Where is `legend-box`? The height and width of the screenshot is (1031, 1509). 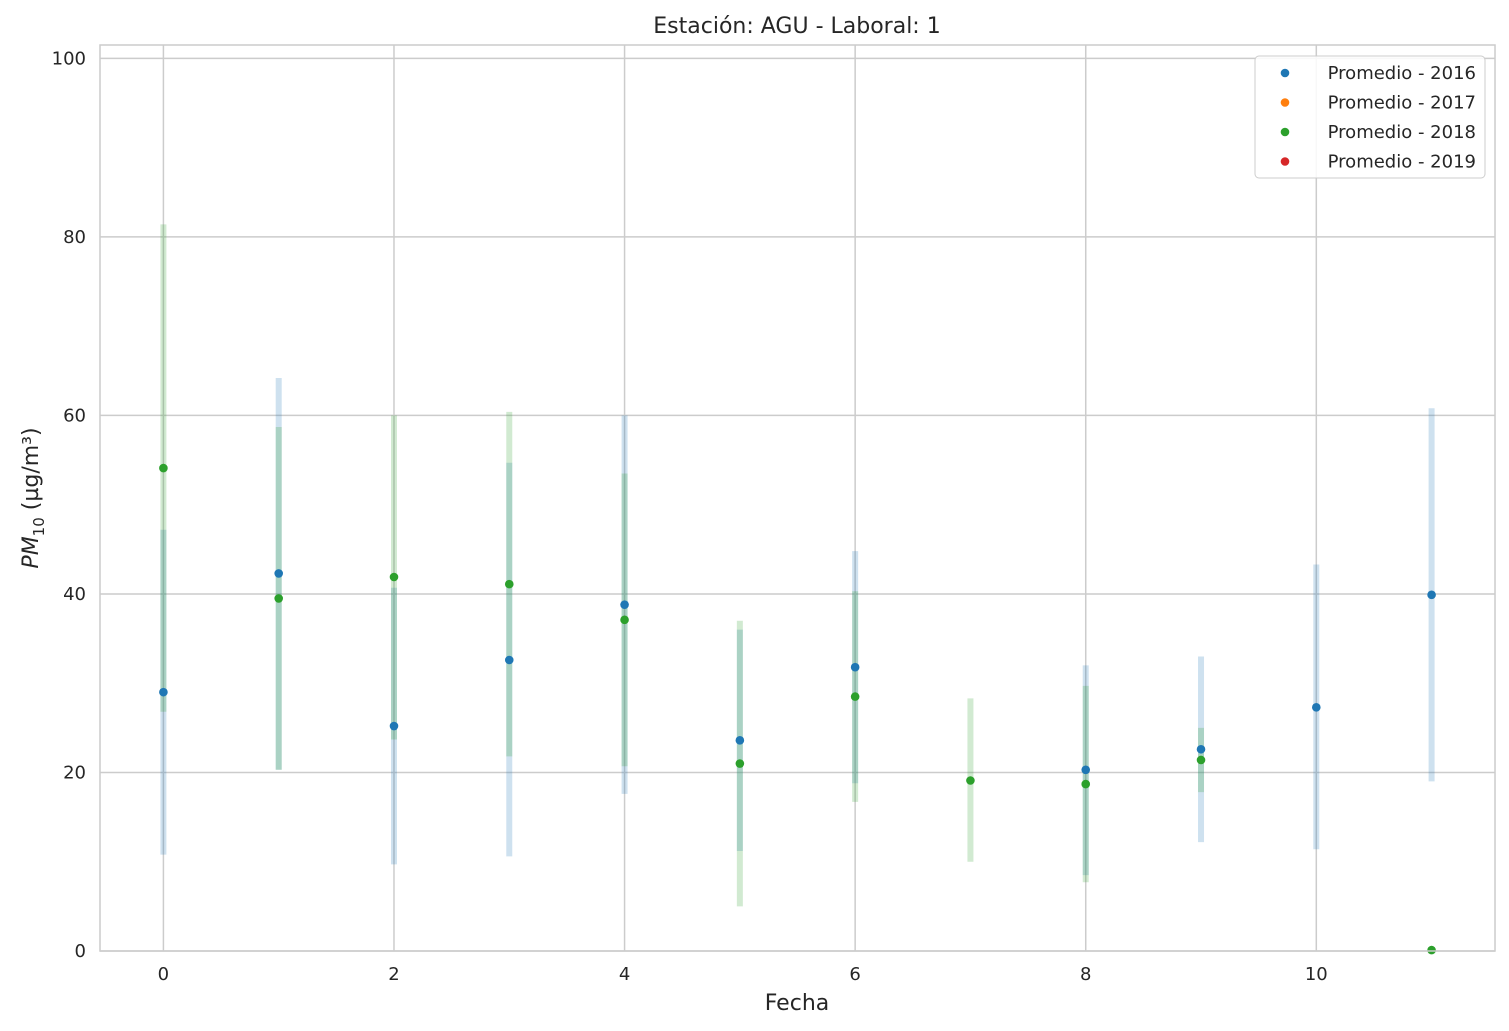 legend-box is located at coordinates (1370, 117).